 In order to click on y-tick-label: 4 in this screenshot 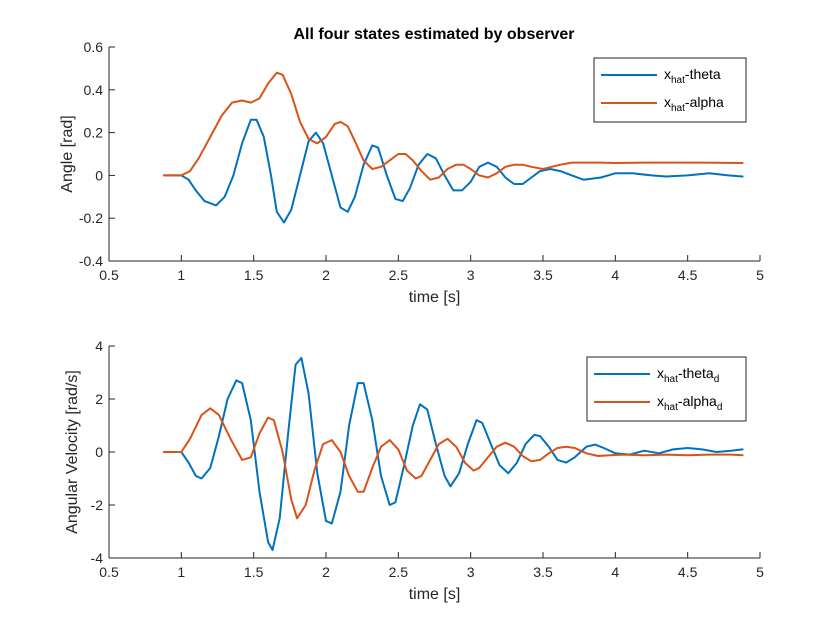, I will do `click(99, 346)`.